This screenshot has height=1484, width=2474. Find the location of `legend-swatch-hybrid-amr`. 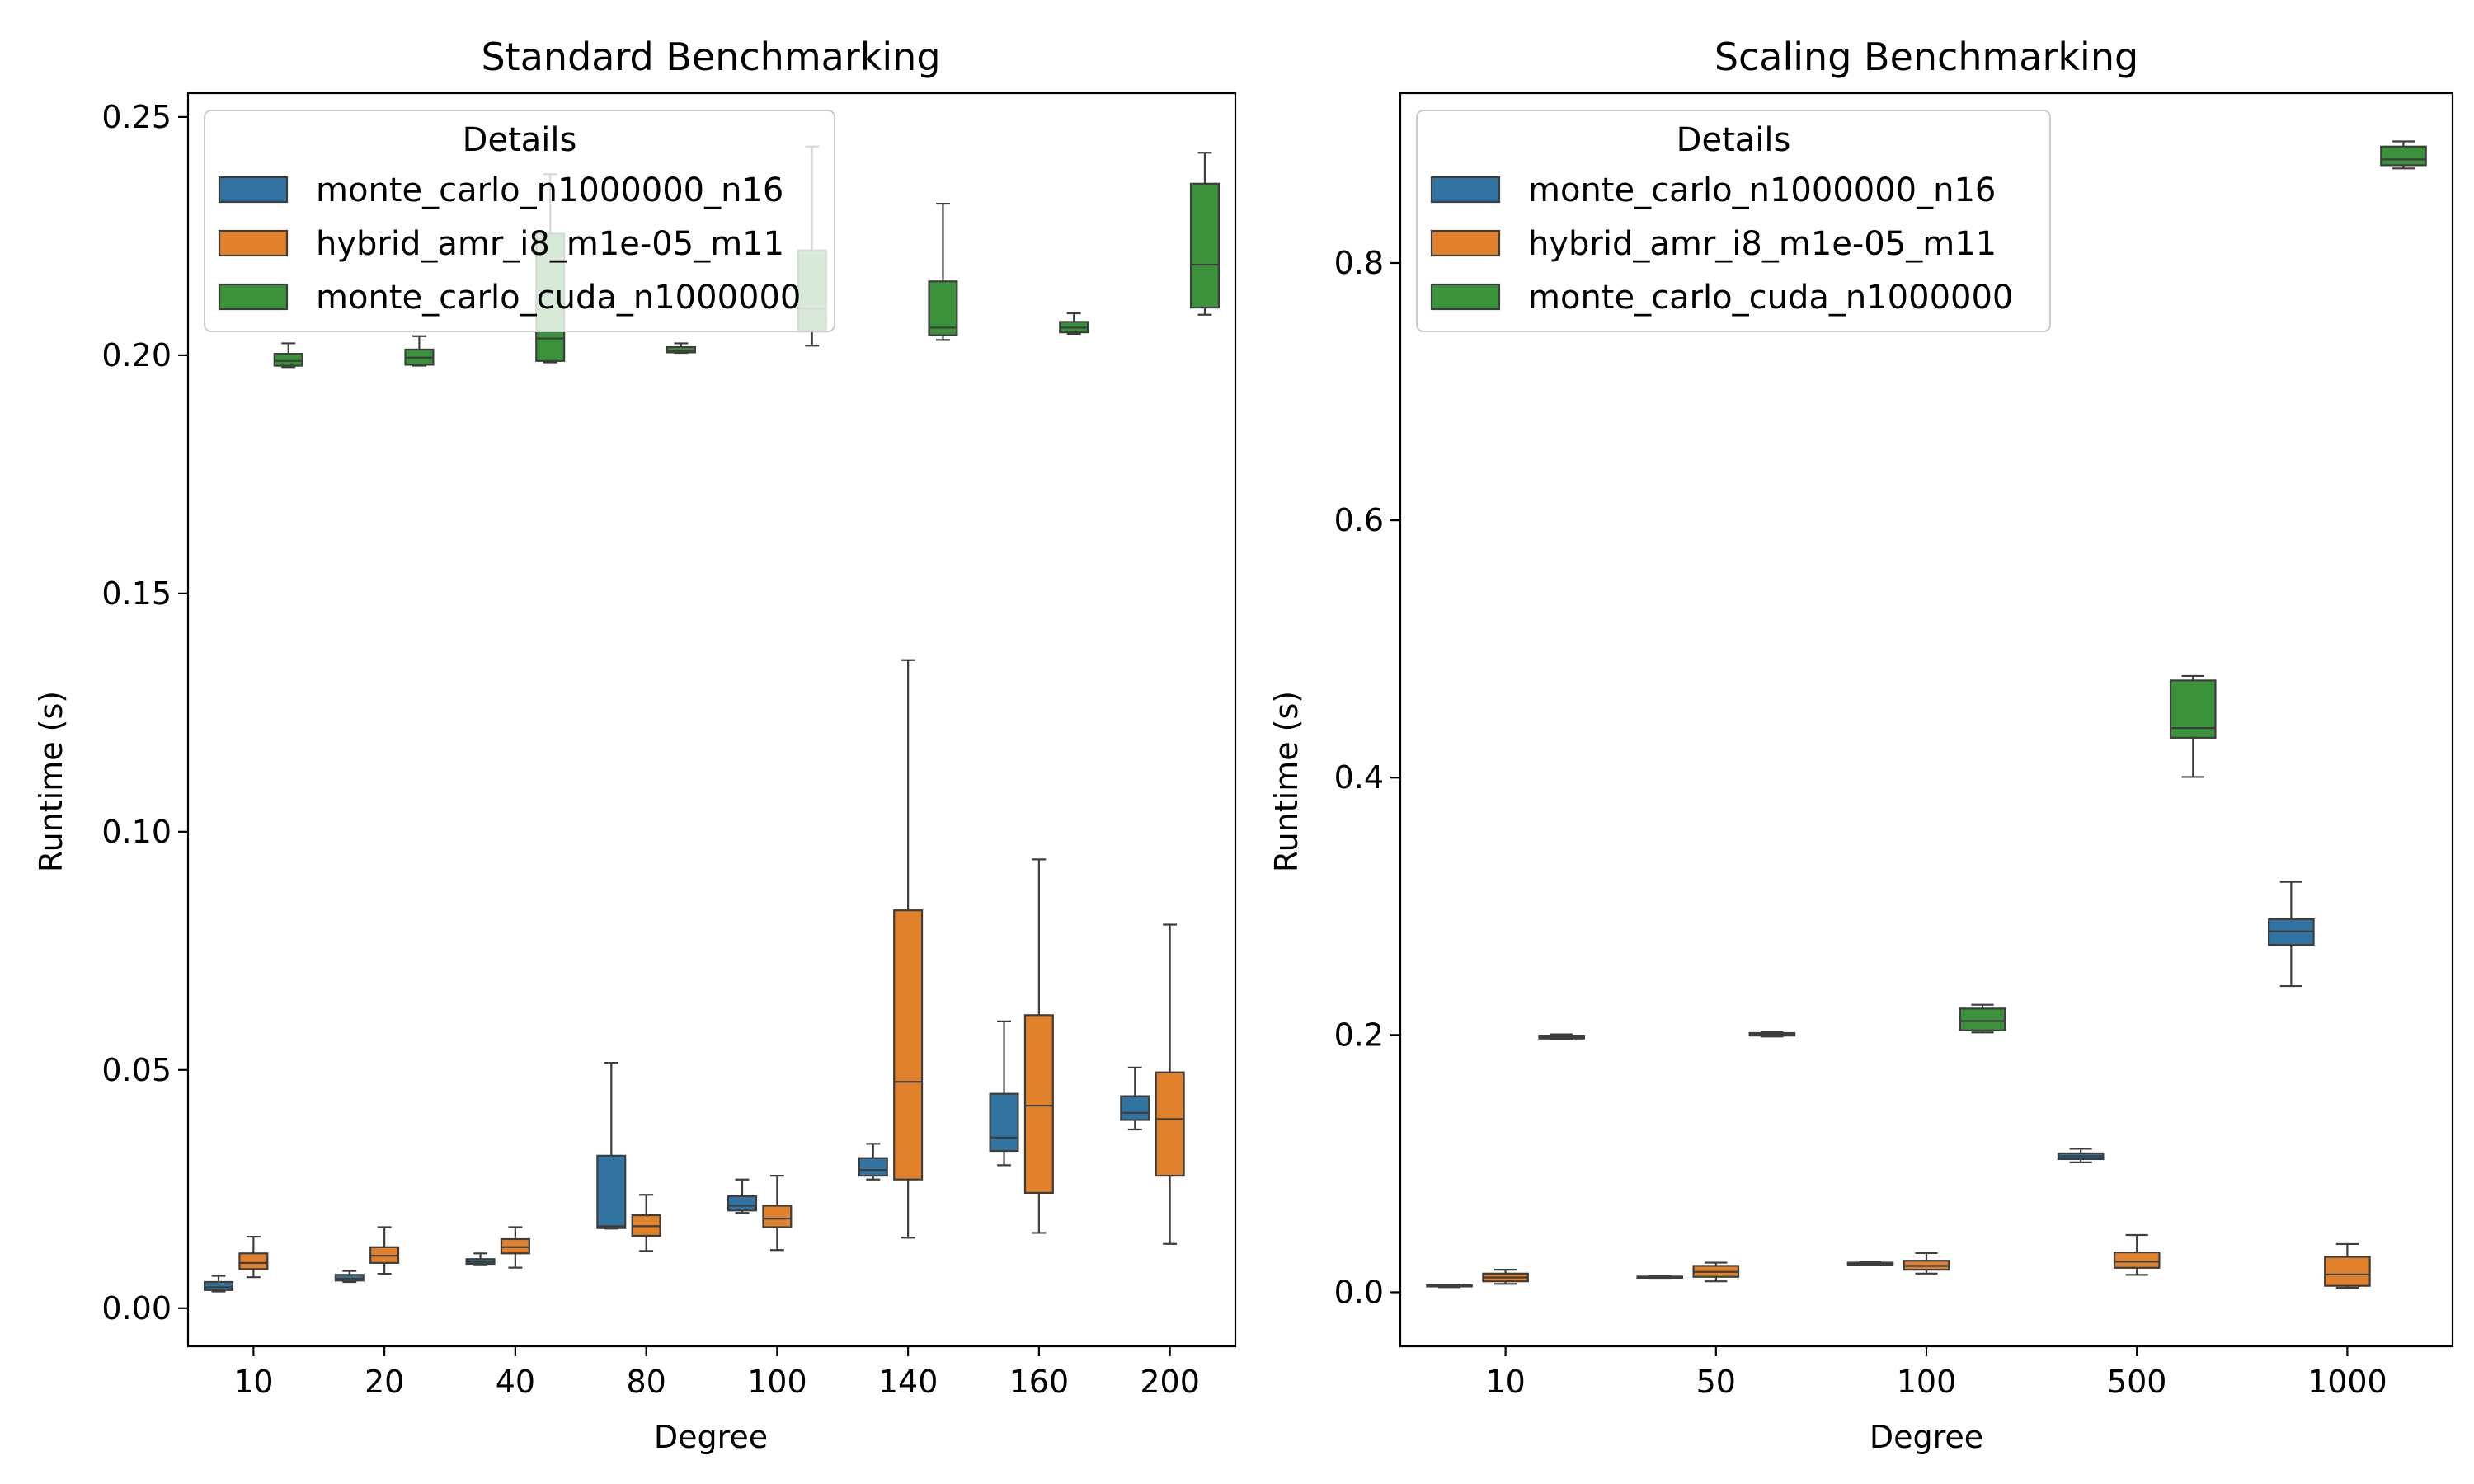

legend-swatch-hybrid-amr is located at coordinates (253, 243).